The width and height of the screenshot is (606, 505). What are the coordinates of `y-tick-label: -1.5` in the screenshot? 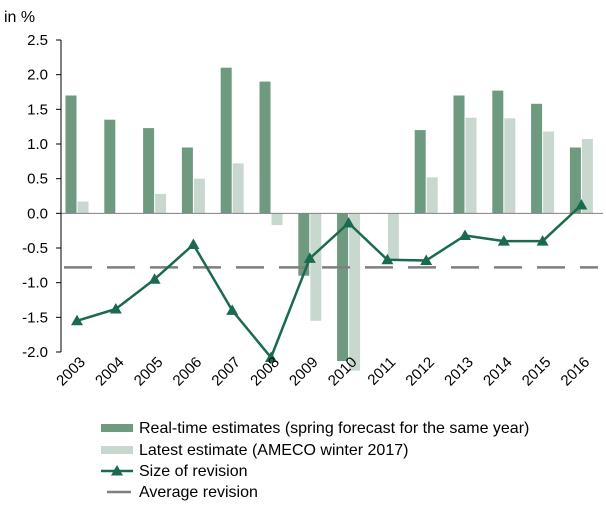 It's located at (35, 317).